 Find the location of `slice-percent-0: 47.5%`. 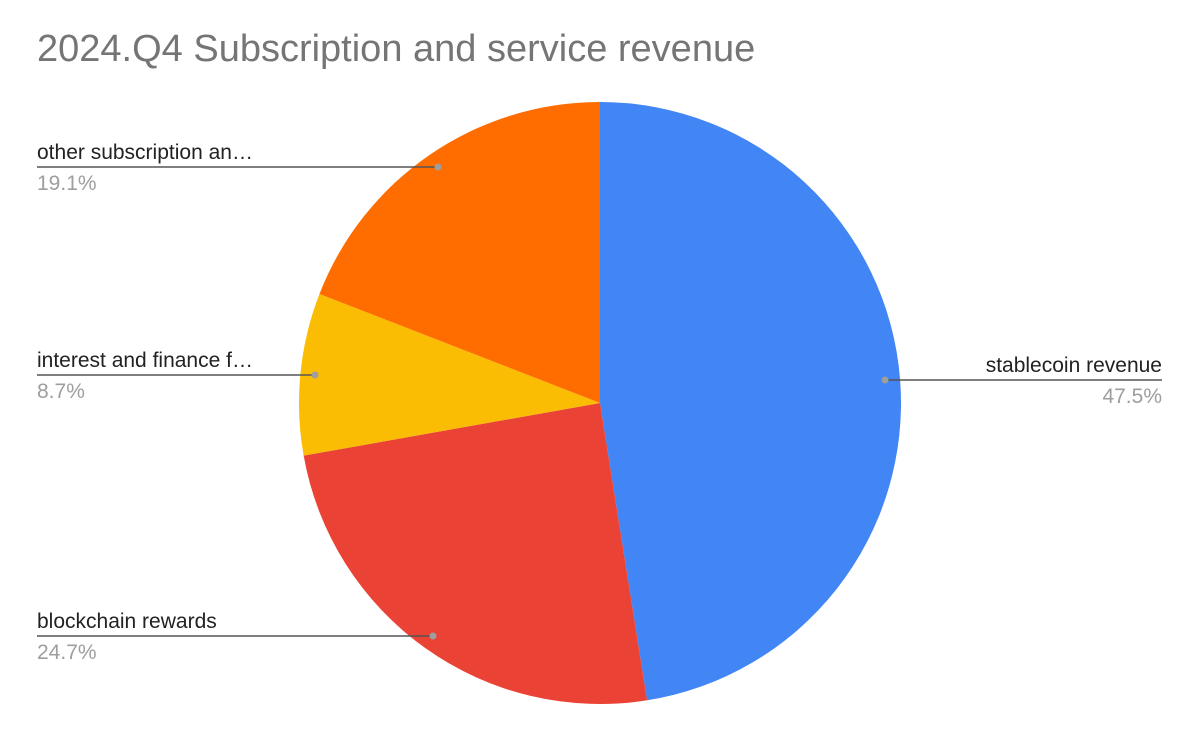

slice-percent-0: 47.5% is located at coordinates (1132, 396).